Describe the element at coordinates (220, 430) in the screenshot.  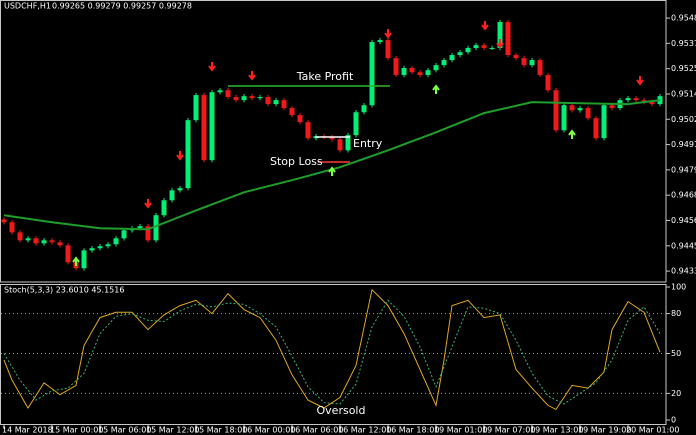
I see `x-tick-label: 15 Mar 18:00` at that location.